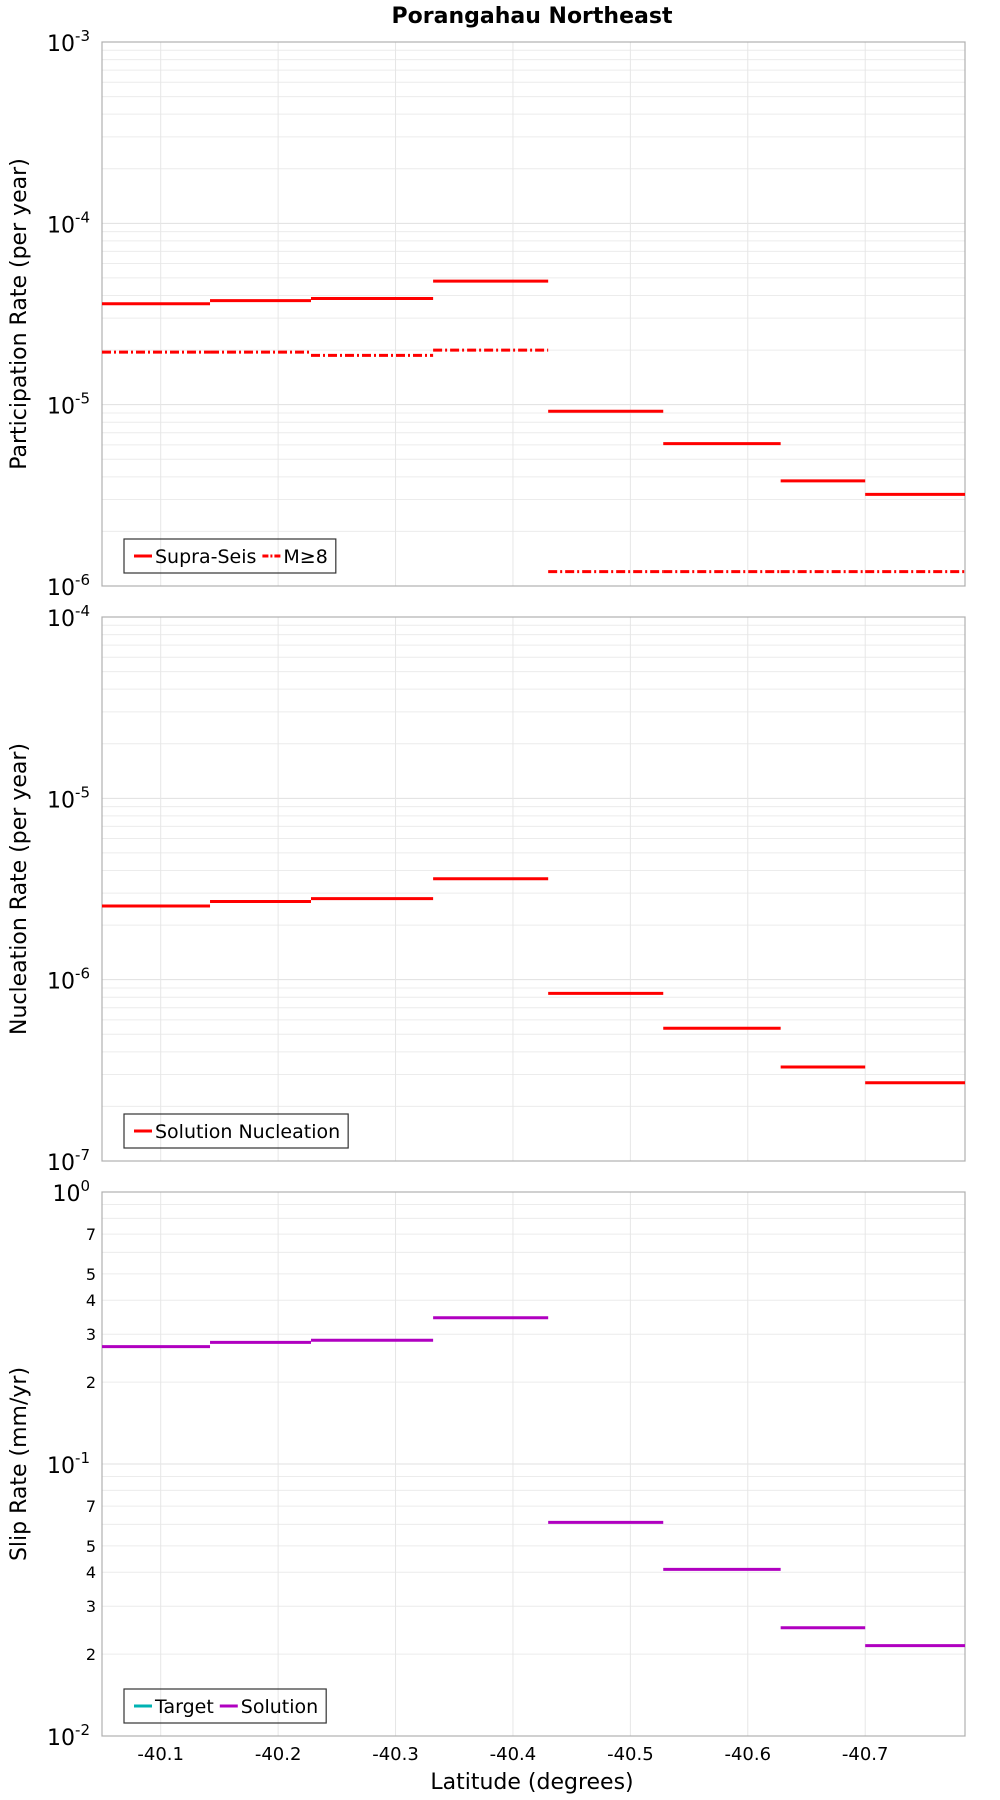 The image size is (1000, 1800). I want to click on x-axis-label: Latitude (degrees), so click(531, 1782).